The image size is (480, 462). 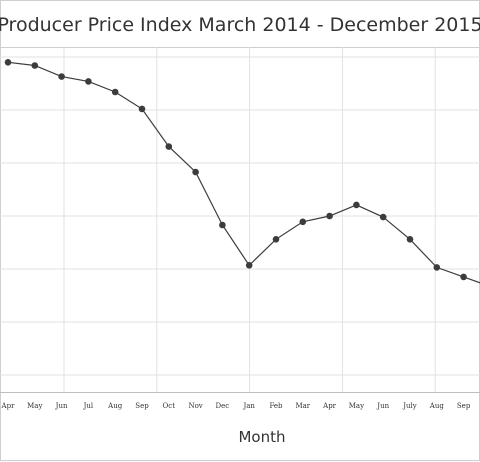 I want to click on x-axis-title: Month, so click(x=261, y=437).